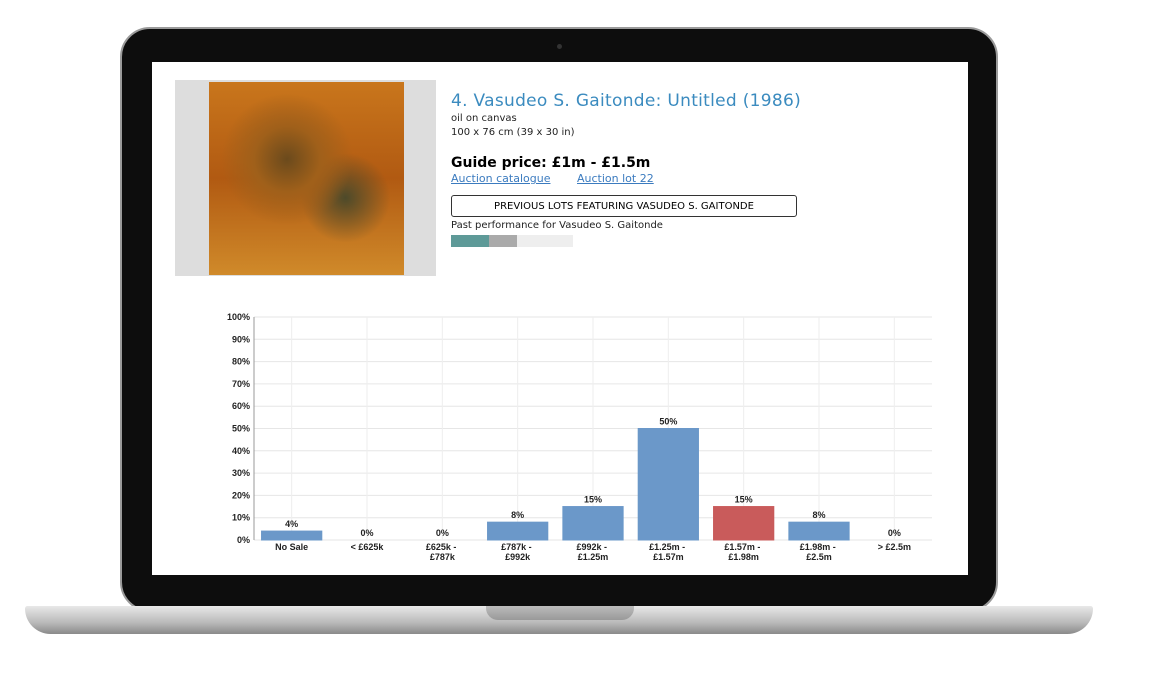 This screenshot has height=692, width=1150. What do you see at coordinates (560, 613) in the screenshot?
I see `laptop-notch` at bounding box center [560, 613].